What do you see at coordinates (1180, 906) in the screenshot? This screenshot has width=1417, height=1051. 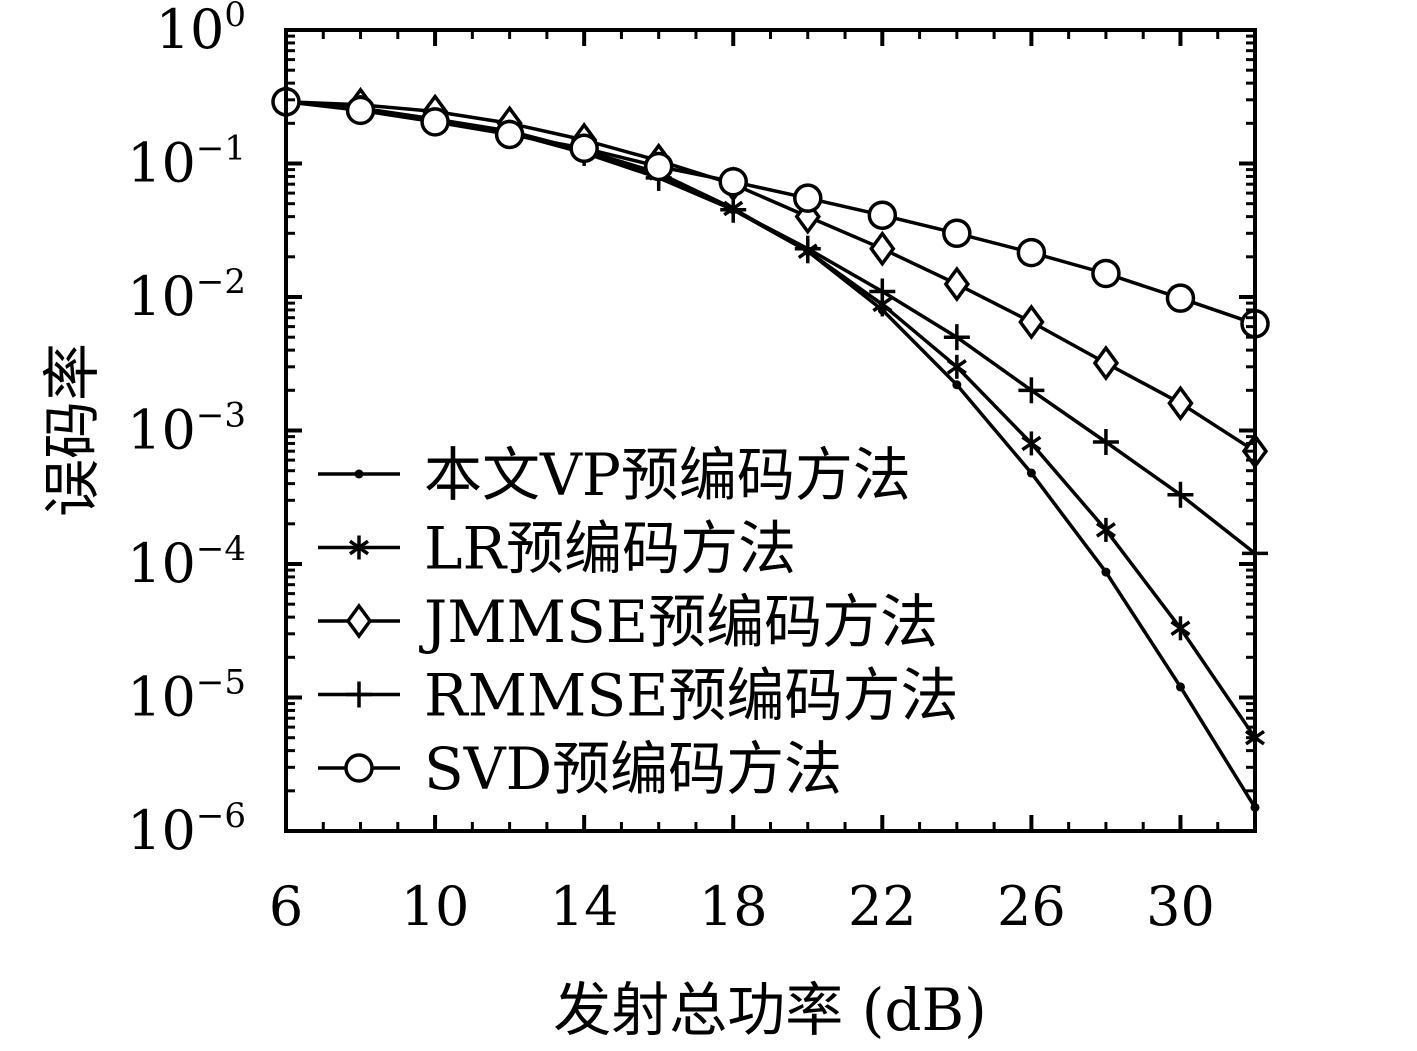 I see `x-tick-label: 30` at bounding box center [1180, 906].